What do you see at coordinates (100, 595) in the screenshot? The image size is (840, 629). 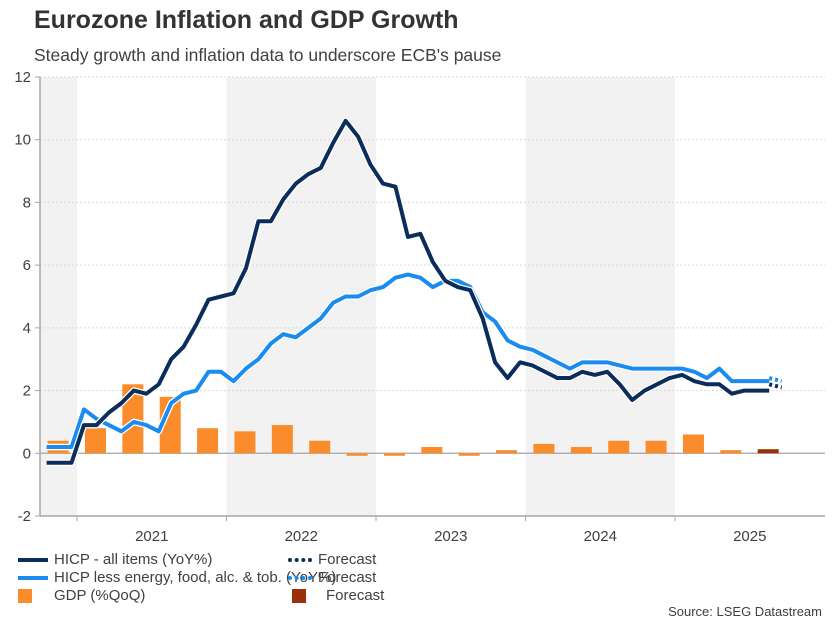 I see `legend-label: GDP (%QoQ)` at bounding box center [100, 595].